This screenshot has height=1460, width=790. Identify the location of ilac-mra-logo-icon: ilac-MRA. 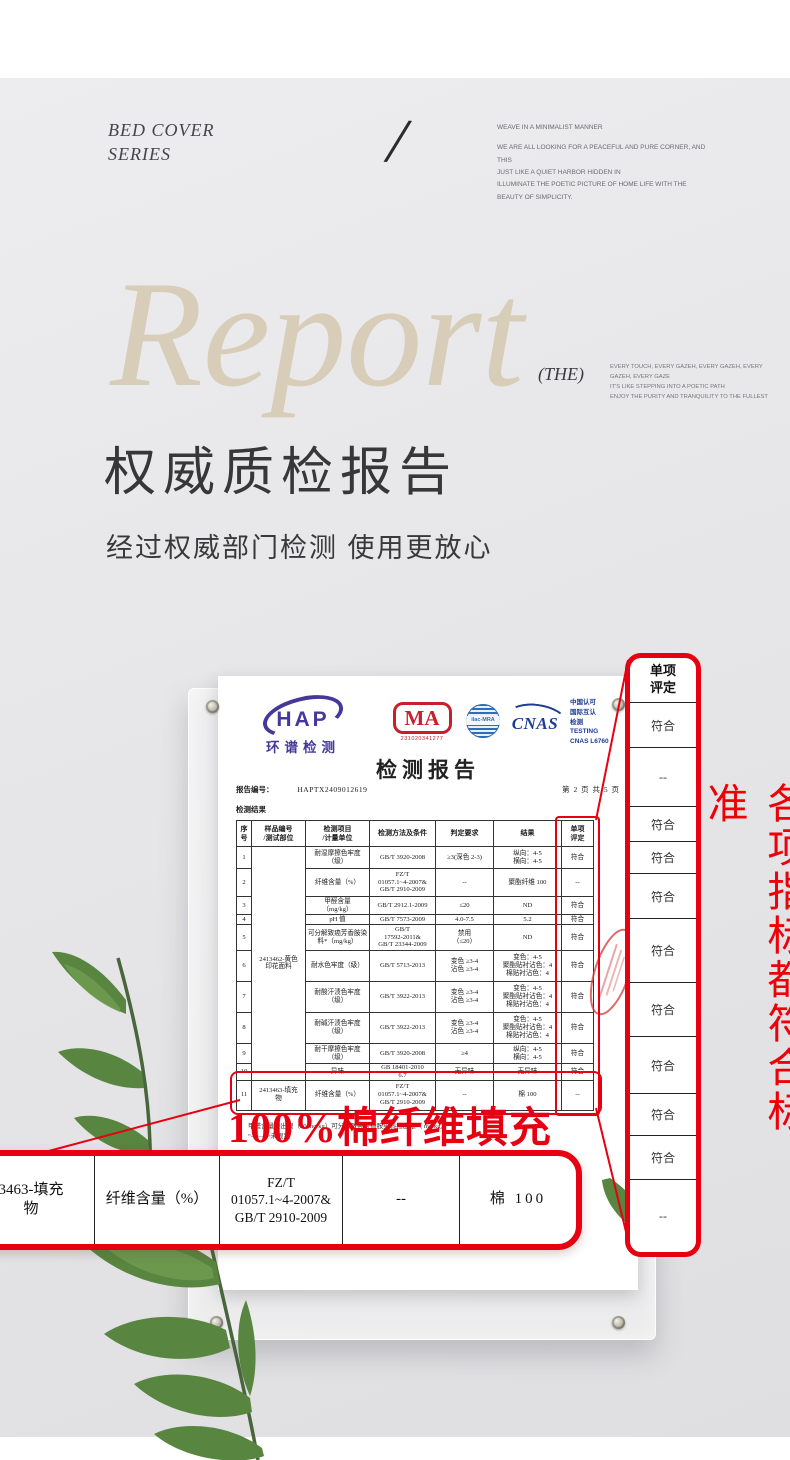
(483, 721).